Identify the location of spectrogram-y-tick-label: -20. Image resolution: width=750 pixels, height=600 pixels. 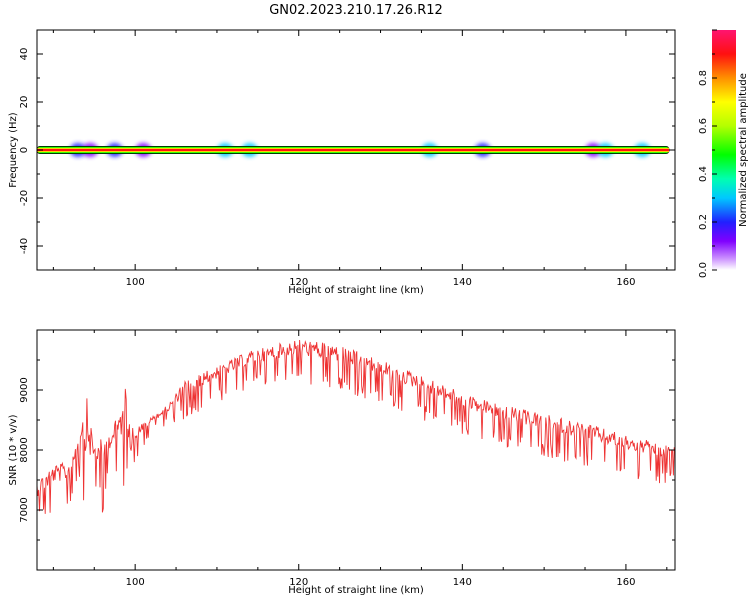
(24, 198).